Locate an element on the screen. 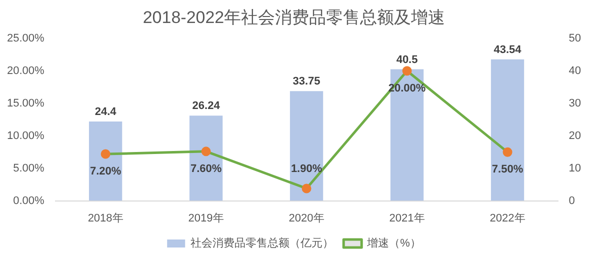 This screenshot has width=592, height=261. y2-tick-label: 40 is located at coordinates (575, 70).